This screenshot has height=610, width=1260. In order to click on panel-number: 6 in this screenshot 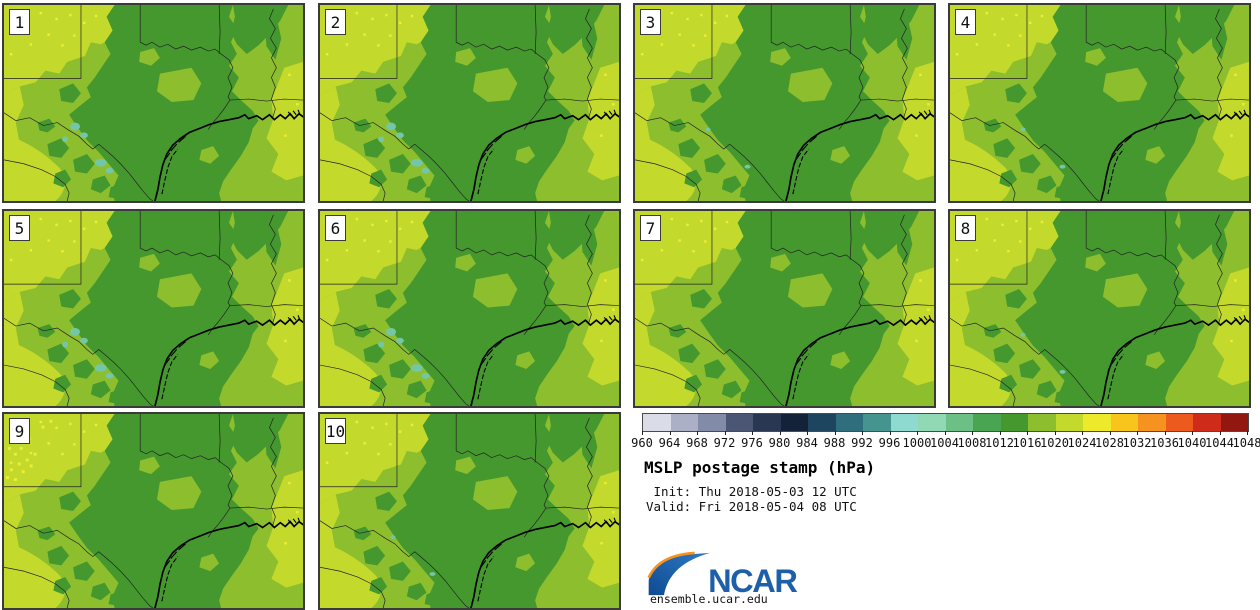, I will do `click(335, 228)`.